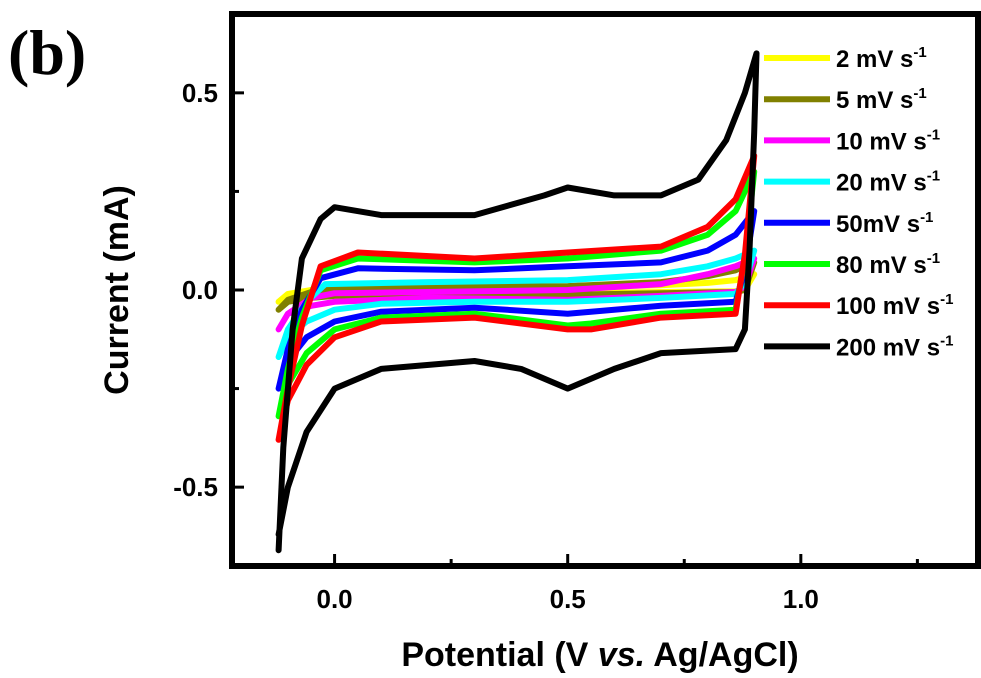 This screenshot has height=678, width=981. Describe the element at coordinates (888, 264) in the screenshot. I see `legend-label: 80 mV s-1` at that location.